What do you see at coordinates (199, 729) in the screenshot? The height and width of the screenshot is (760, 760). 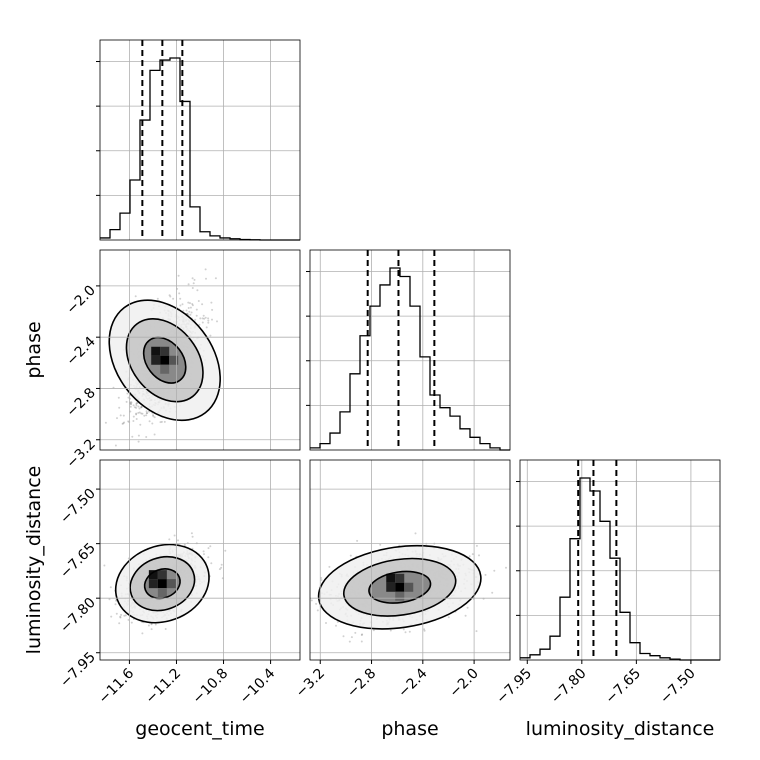 I see `x-label-geocent_time: geocent_time` at bounding box center [199, 729].